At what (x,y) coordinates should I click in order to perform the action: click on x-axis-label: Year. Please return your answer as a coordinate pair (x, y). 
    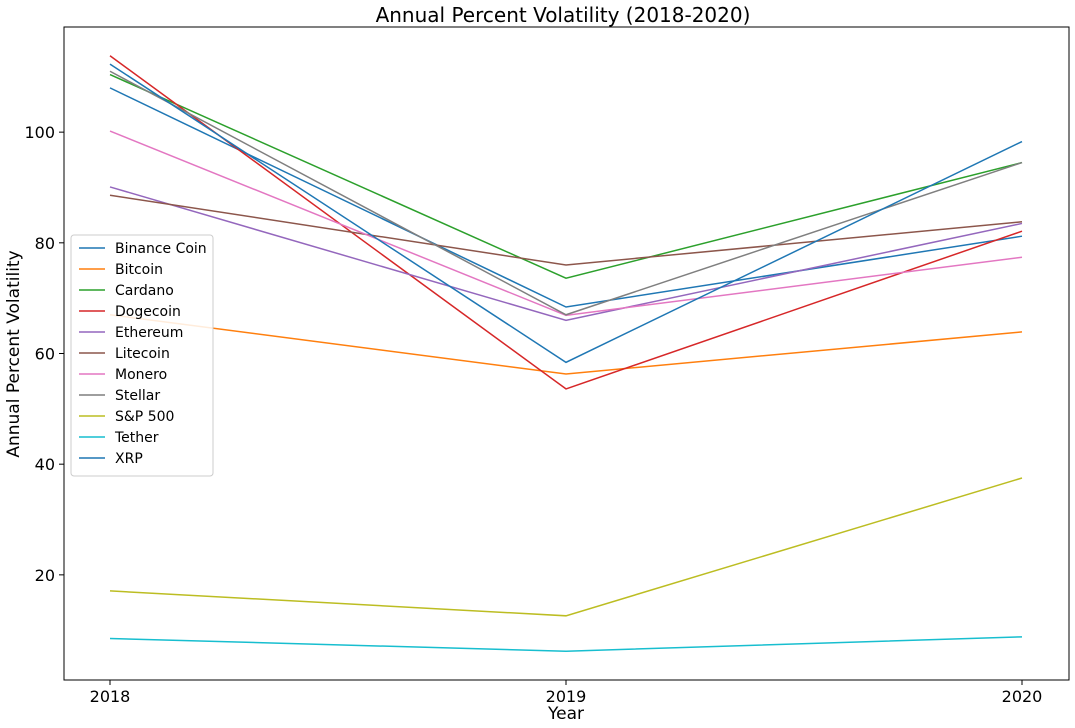
    Looking at the image, I should click on (565, 714).